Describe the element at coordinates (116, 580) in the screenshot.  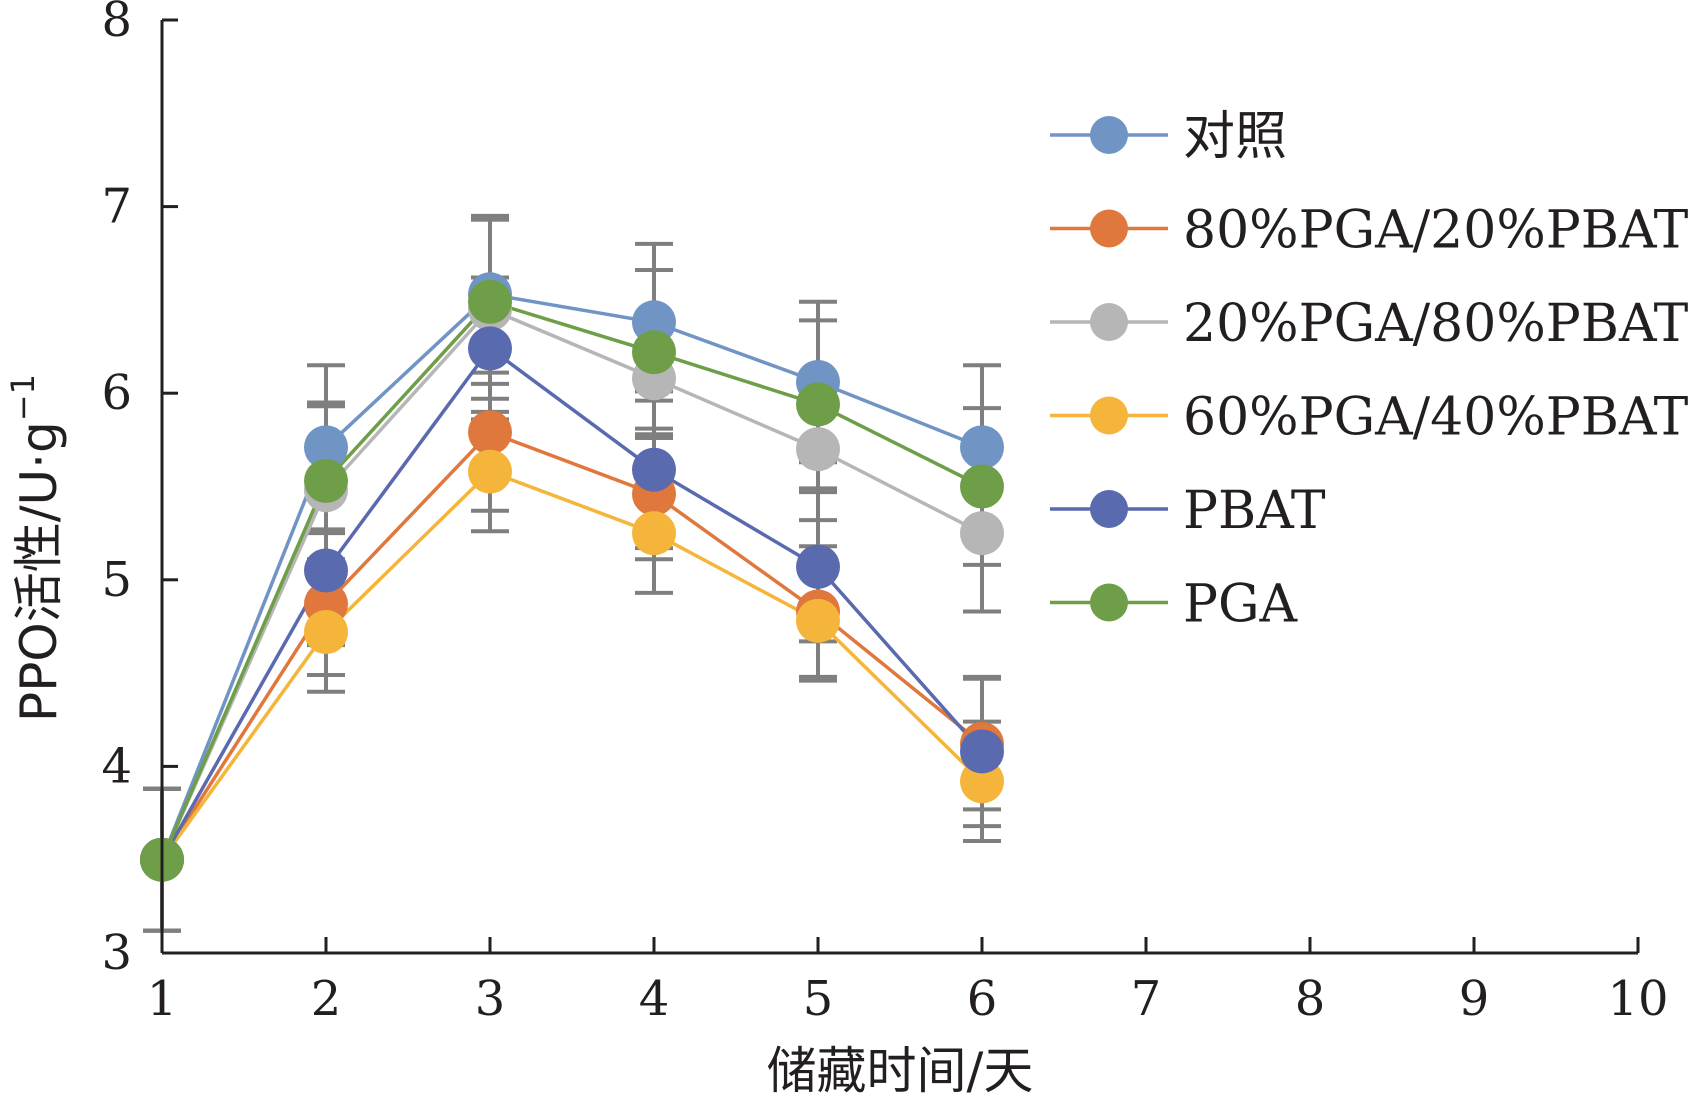
I see `y-tick-label-5: 5` at that location.